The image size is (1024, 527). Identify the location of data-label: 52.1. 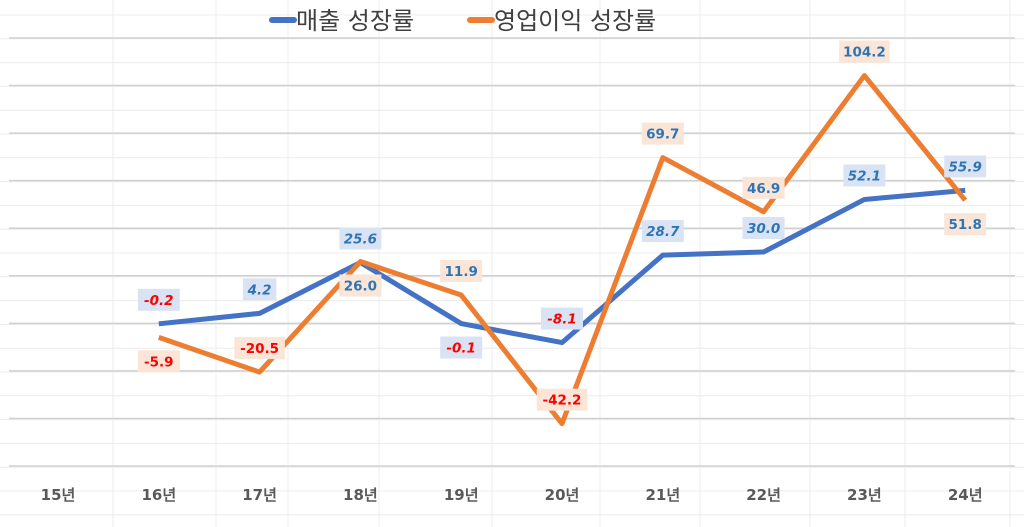
(864, 175).